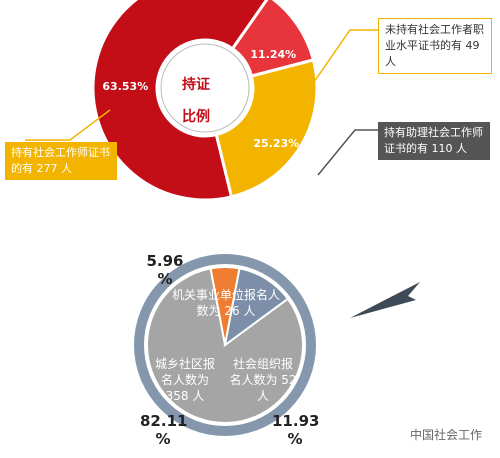 This screenshot has width=500, height=458. What do you see at coordinates (446, 435) in the screenshot?
I see `watermark: 中国社会工作` at bounding box center [446, 435].